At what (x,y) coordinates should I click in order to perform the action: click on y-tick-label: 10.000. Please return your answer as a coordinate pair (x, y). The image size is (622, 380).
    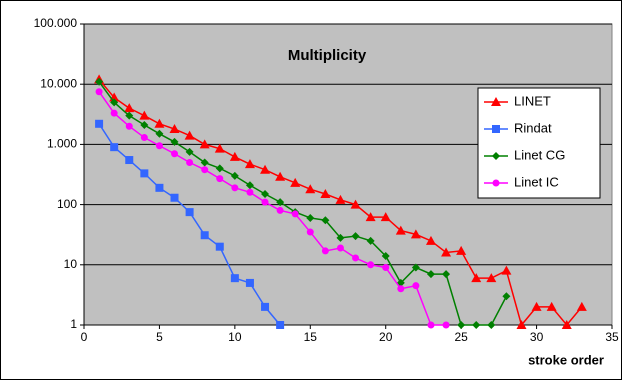
    Looking at the image, I should click on (58, 83).